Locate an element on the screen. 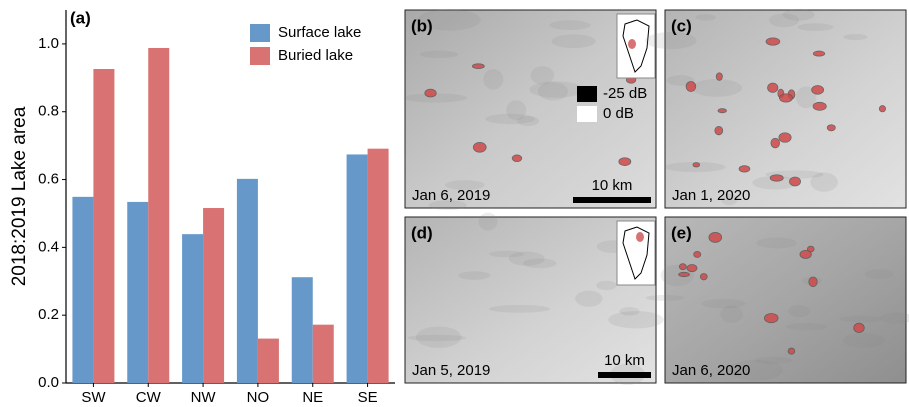 Image resolution: width=909 pixels, height=407 pixels. image-date: Jan 1, 2020 is located at coordinates (711, 195).